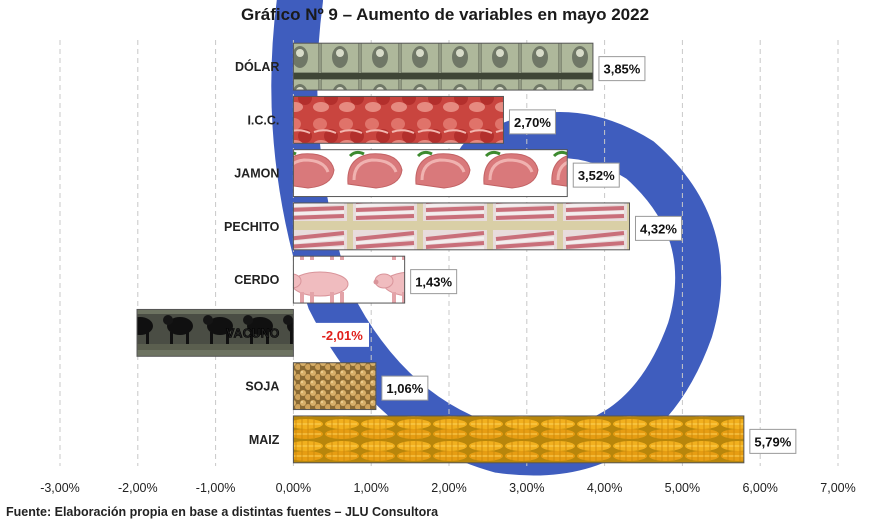  What do you see at coordinates (215, 332) in the screenshot?
I see `bar-cattle` at bounding box center [215, 332].